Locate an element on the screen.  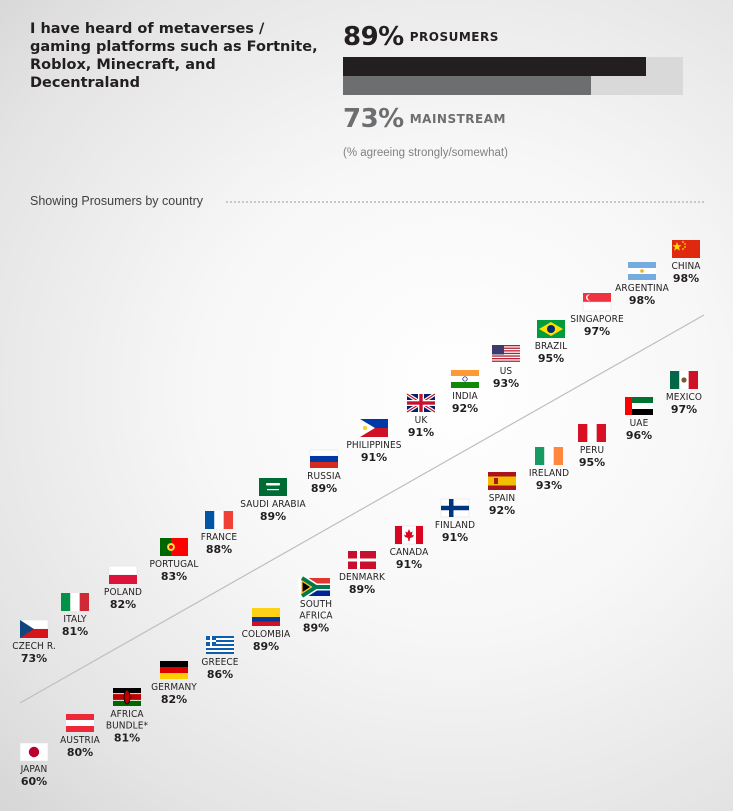
country-value: 83% is located at coordinates (174, 576).